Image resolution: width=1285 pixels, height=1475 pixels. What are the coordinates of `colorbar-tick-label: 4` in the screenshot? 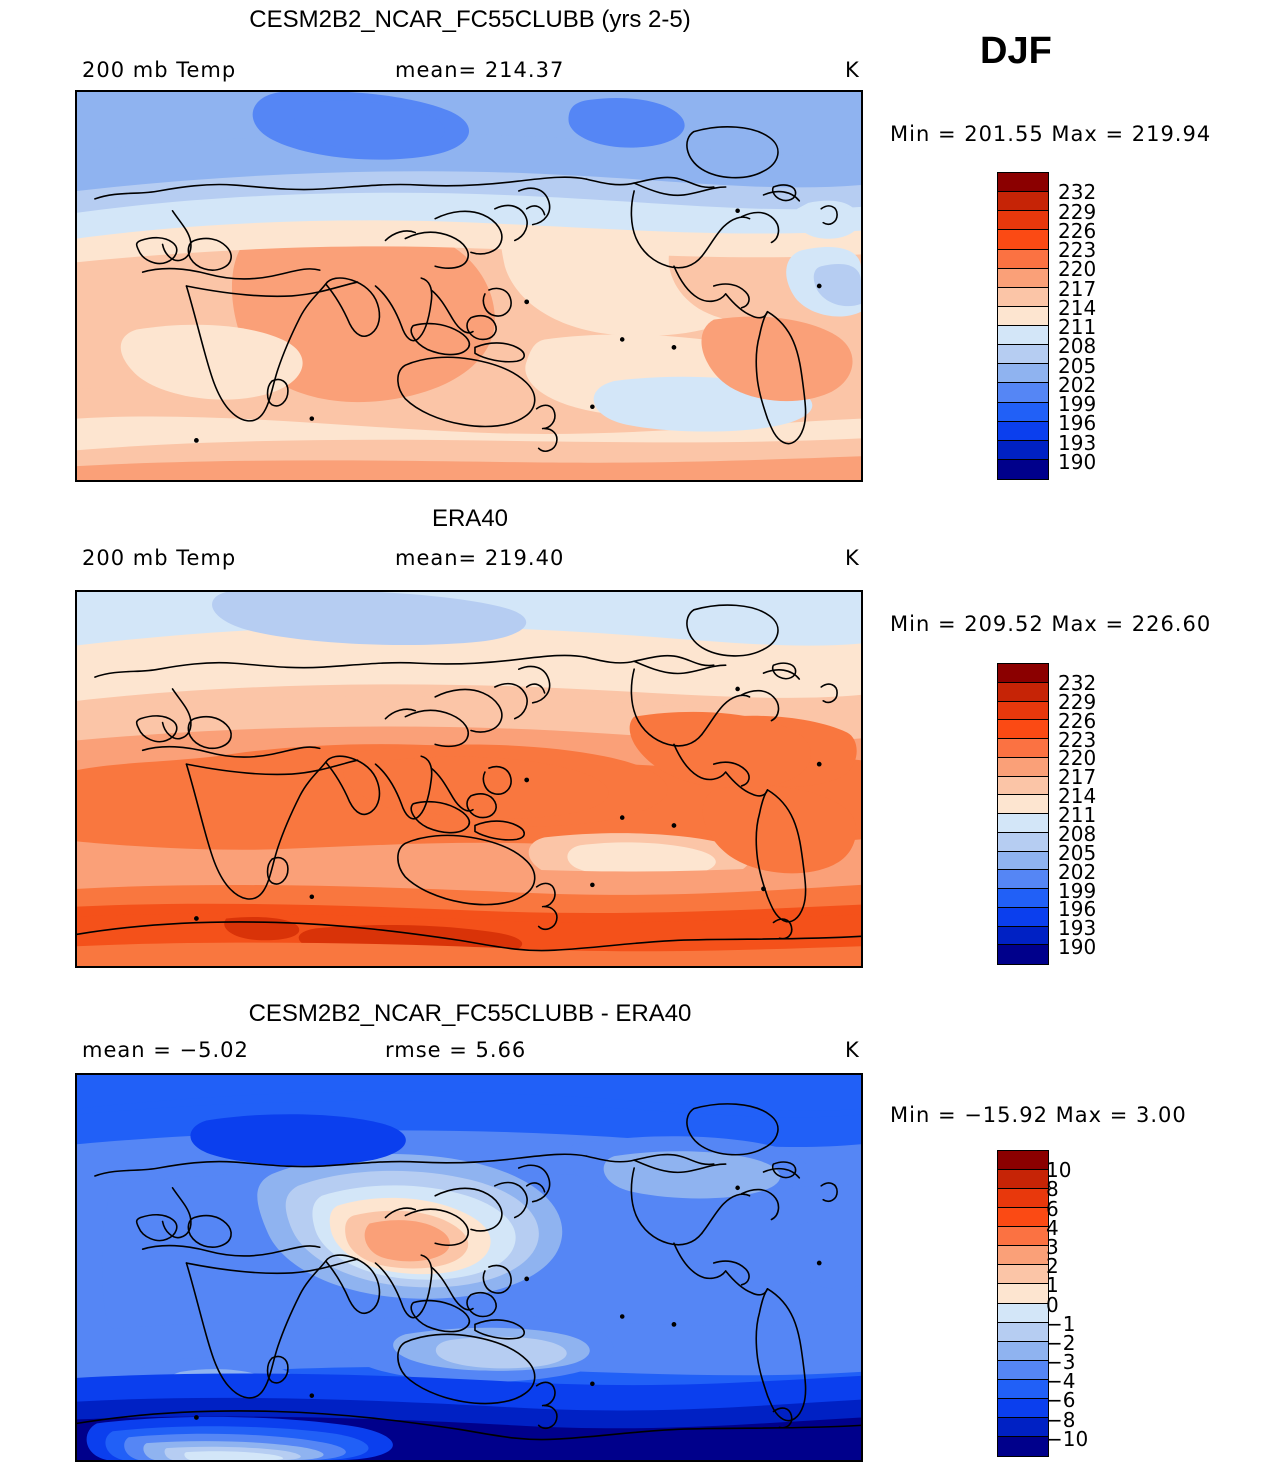 It's located at (1052, 1227).